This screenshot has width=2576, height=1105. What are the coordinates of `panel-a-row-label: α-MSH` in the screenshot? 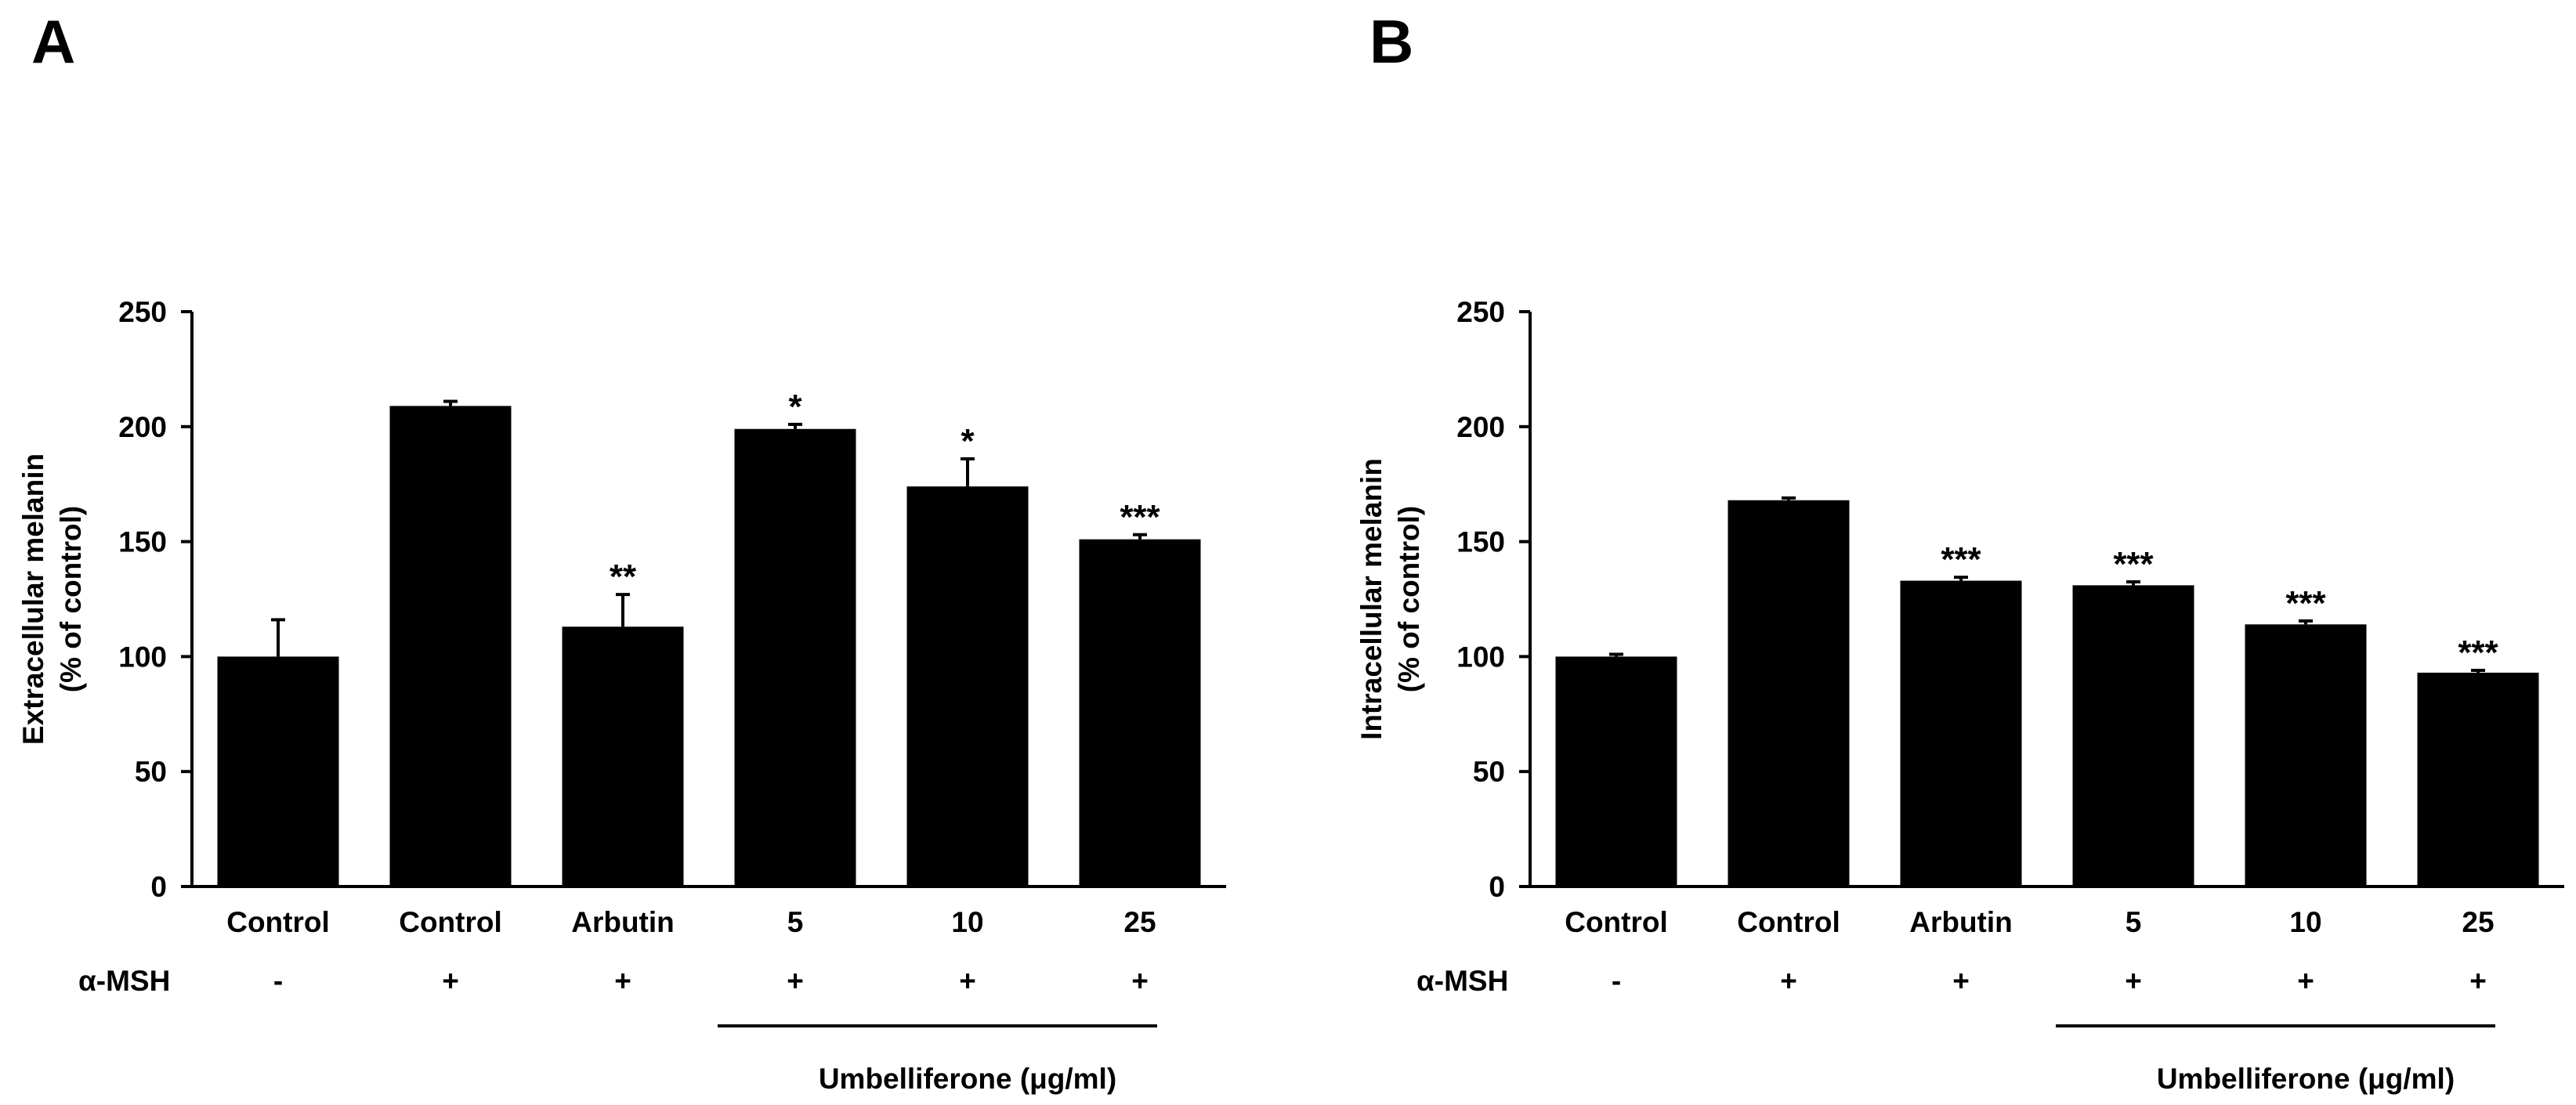 It's located at (124, 981).